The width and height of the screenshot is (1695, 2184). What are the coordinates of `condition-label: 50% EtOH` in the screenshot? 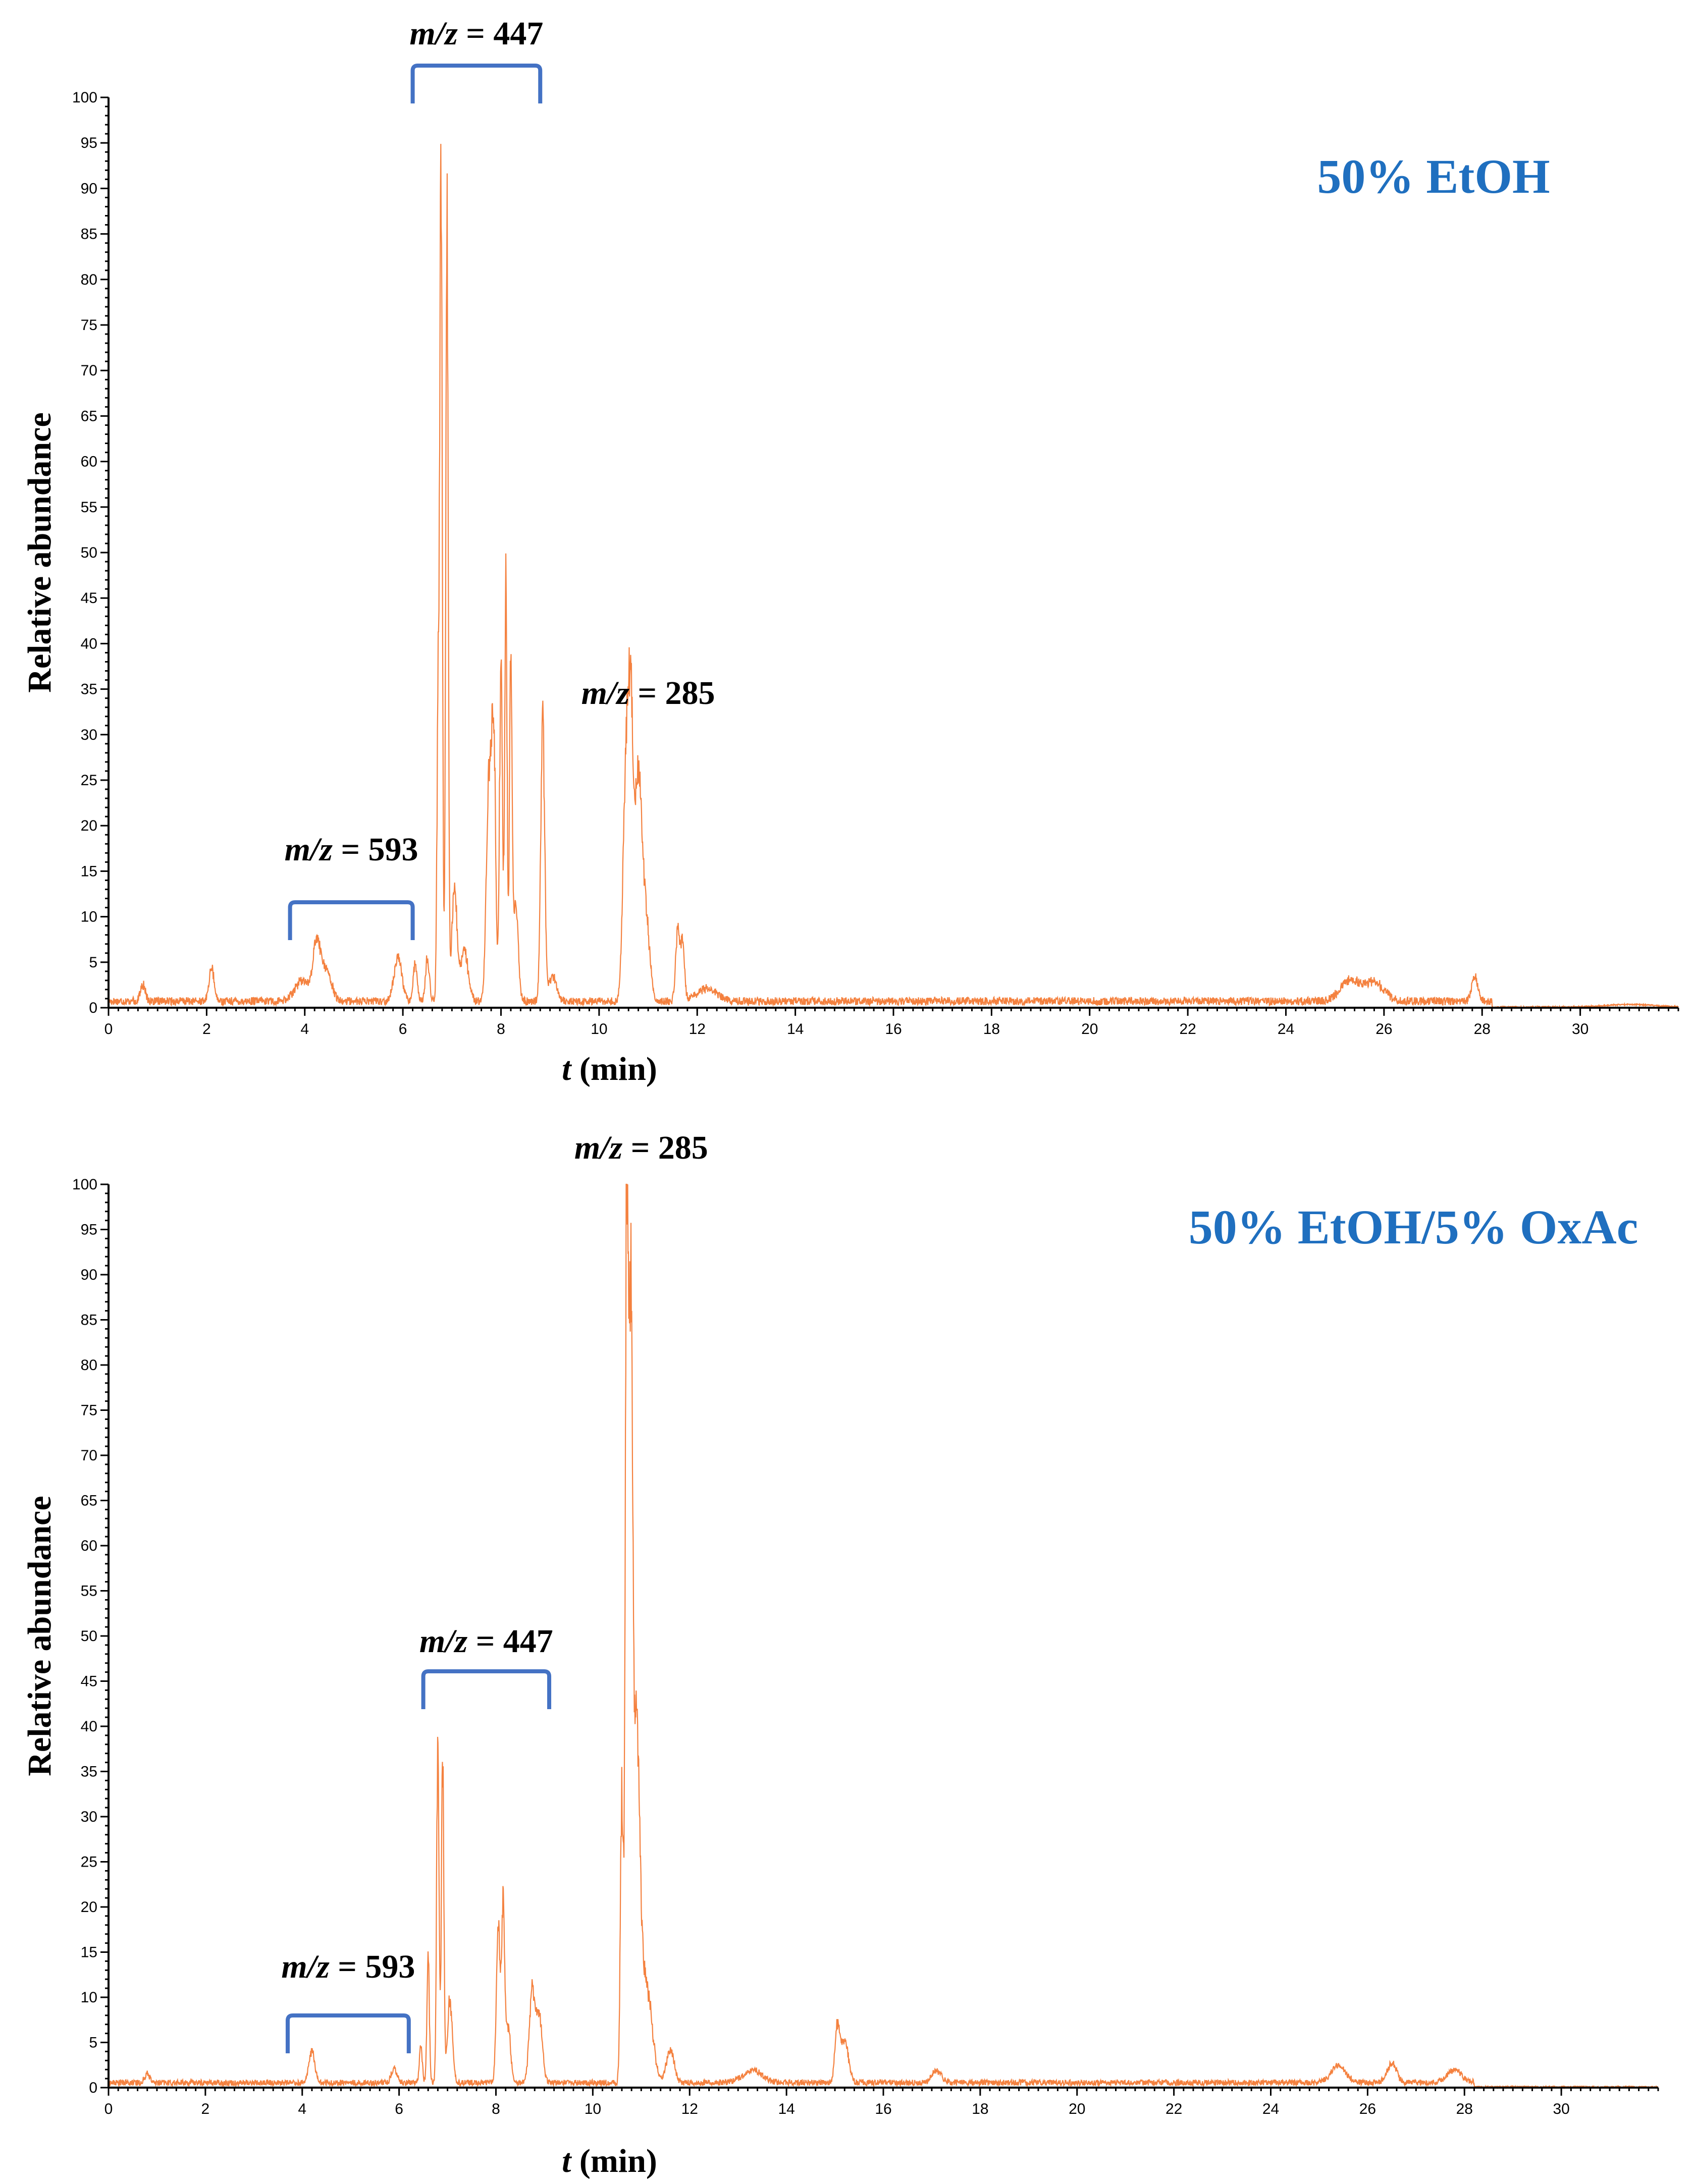 It's located at (1433, 176).